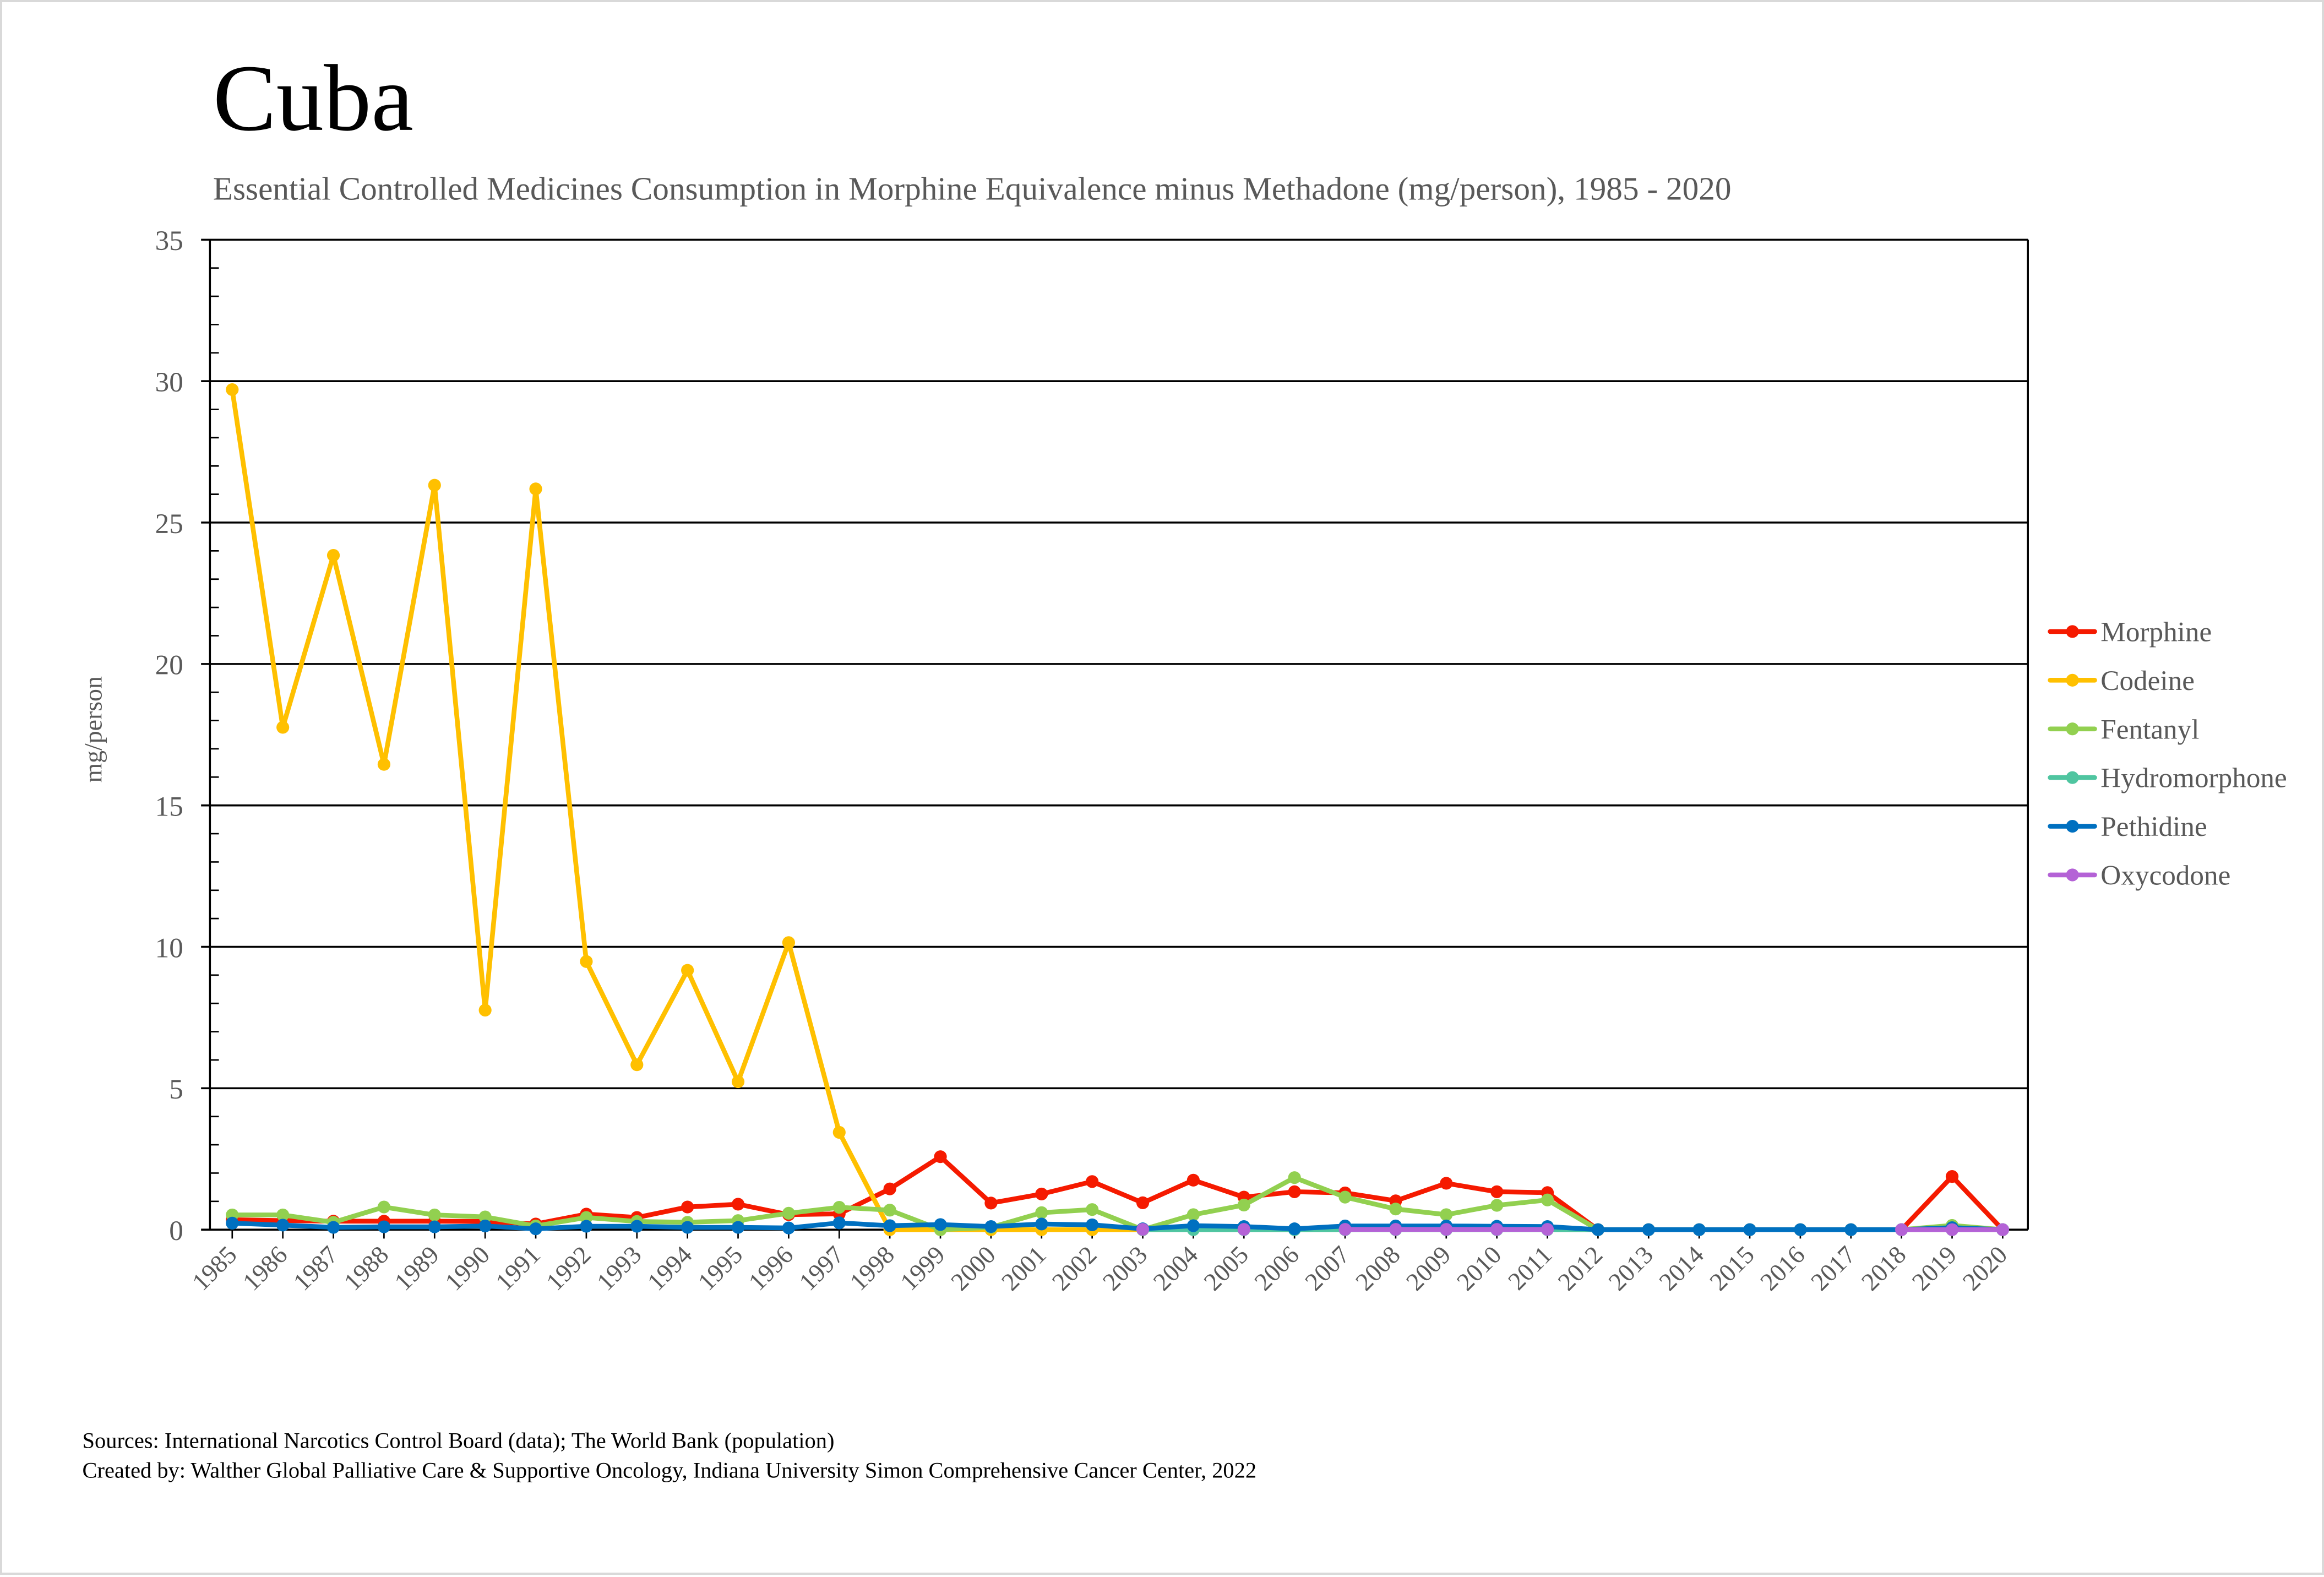  Describe the element at coordinates (1984, 1268) in the screenshot. I see `x-tick-label: 2020` at that location.